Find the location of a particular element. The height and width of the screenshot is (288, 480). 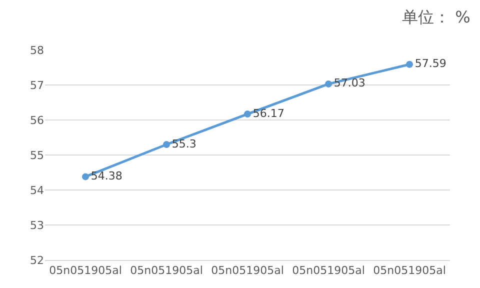

data-label: 55.3 is located at coordinates (184, 143).